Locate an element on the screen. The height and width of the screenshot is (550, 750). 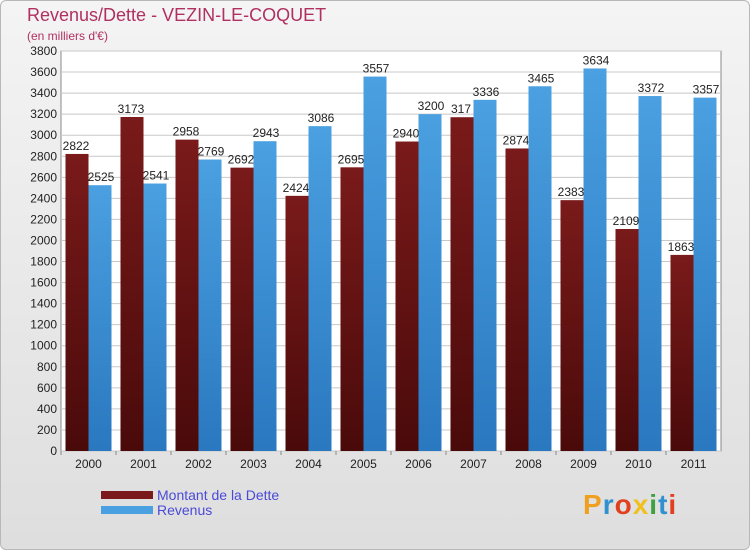
legend-swatch-debt is located at coordinates (127, 494).